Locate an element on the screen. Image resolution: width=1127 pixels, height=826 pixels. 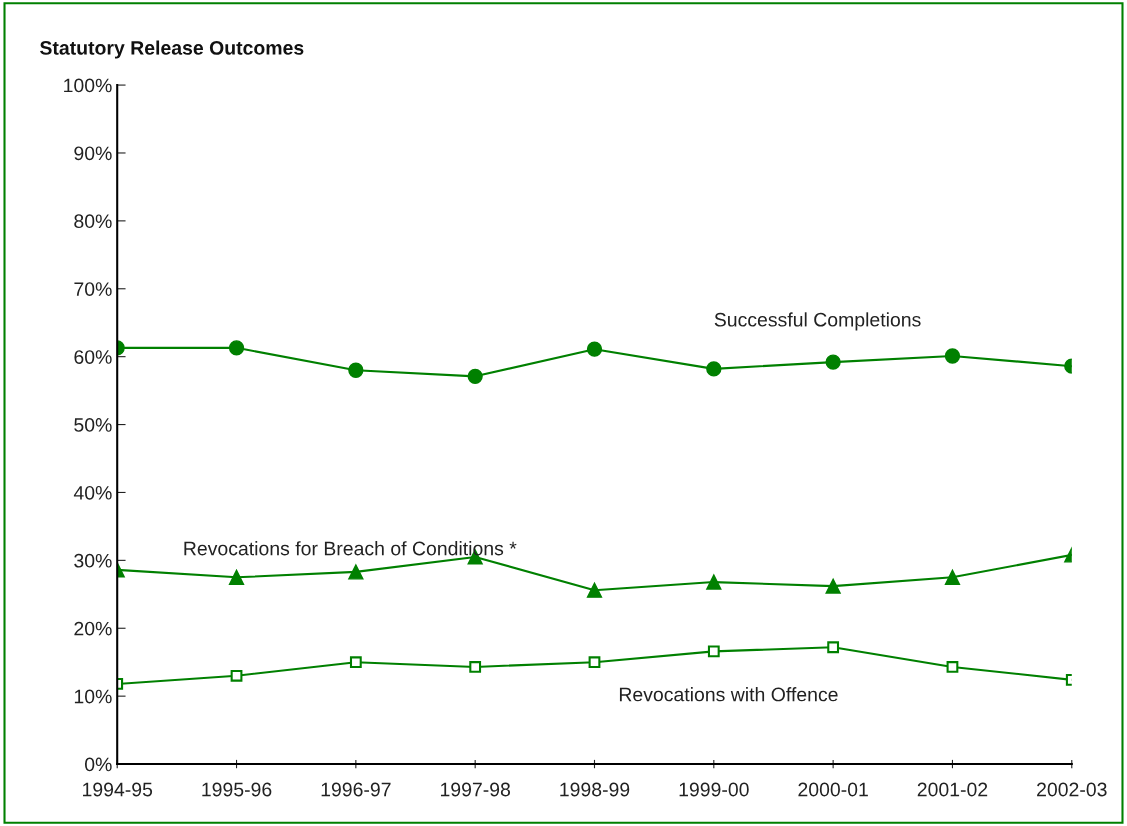
y-tick-label: 20% is located at coordinates (93, 628).